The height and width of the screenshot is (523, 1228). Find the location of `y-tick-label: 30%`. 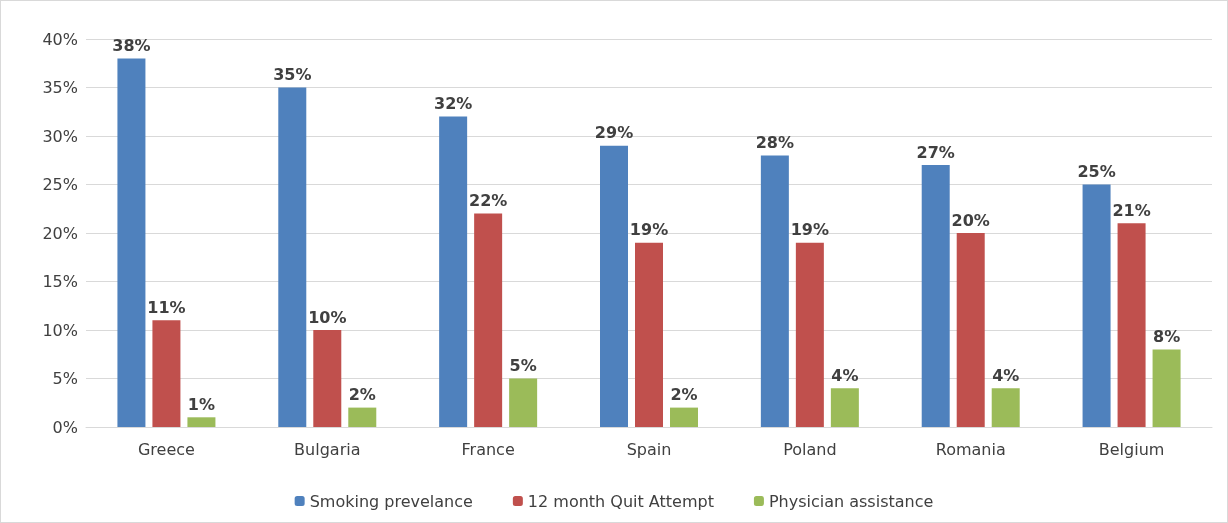

y-tick-label: 30% is located at coordinates (60, 136).